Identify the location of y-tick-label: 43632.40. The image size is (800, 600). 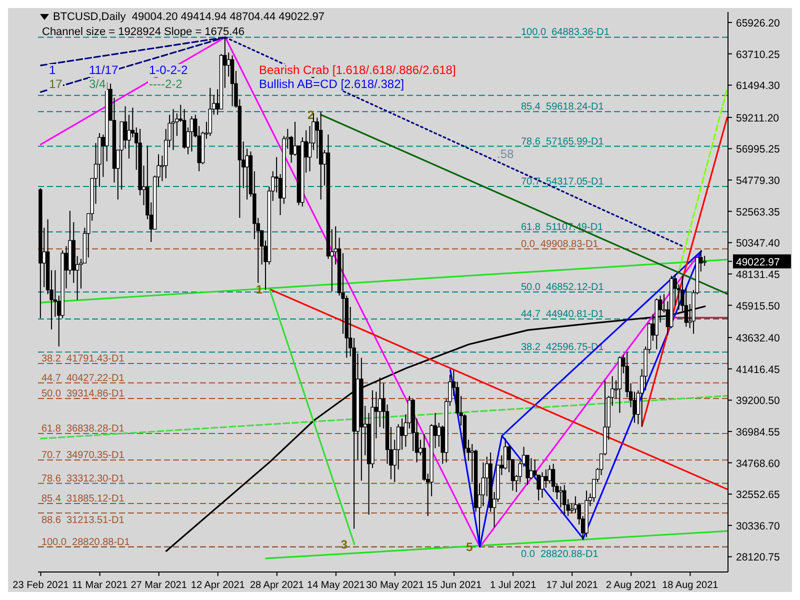
(758, 338).